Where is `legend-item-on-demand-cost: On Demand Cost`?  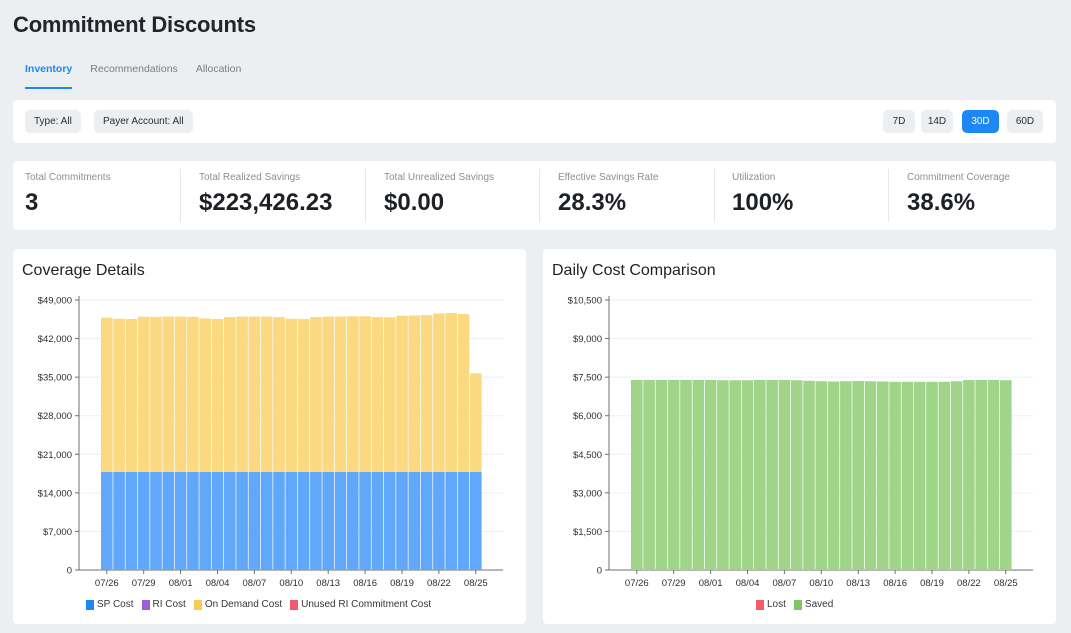 legend-item-on-demand-cost: On Demand Cost is located at coordinates (238, 604).